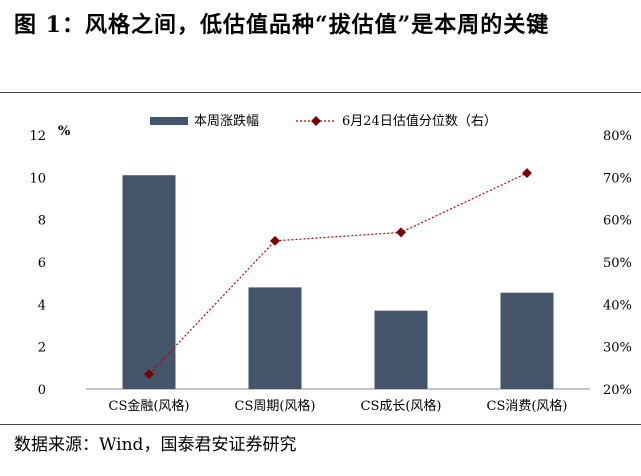 Image resolution: width=641 pixels, height=476 pixels. Describe the element at coordinates (617, 136) in the screenshot. I see `right-tick-label: 80%` at that location.